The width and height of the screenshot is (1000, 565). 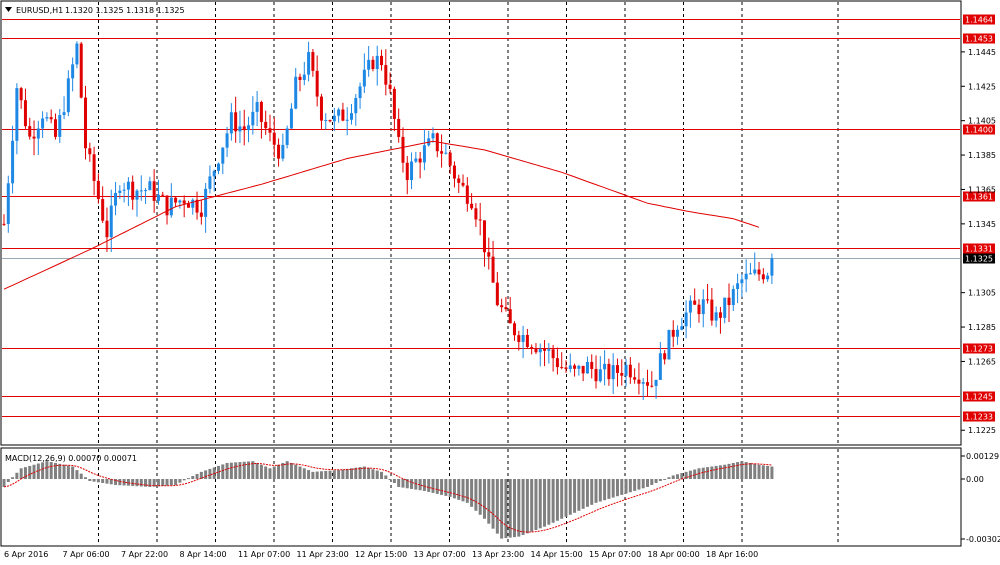 What do you see at coordinates (979, 130) in the screenshot?
I see `level-label: 1.1400` at bounding box center [979, 130].